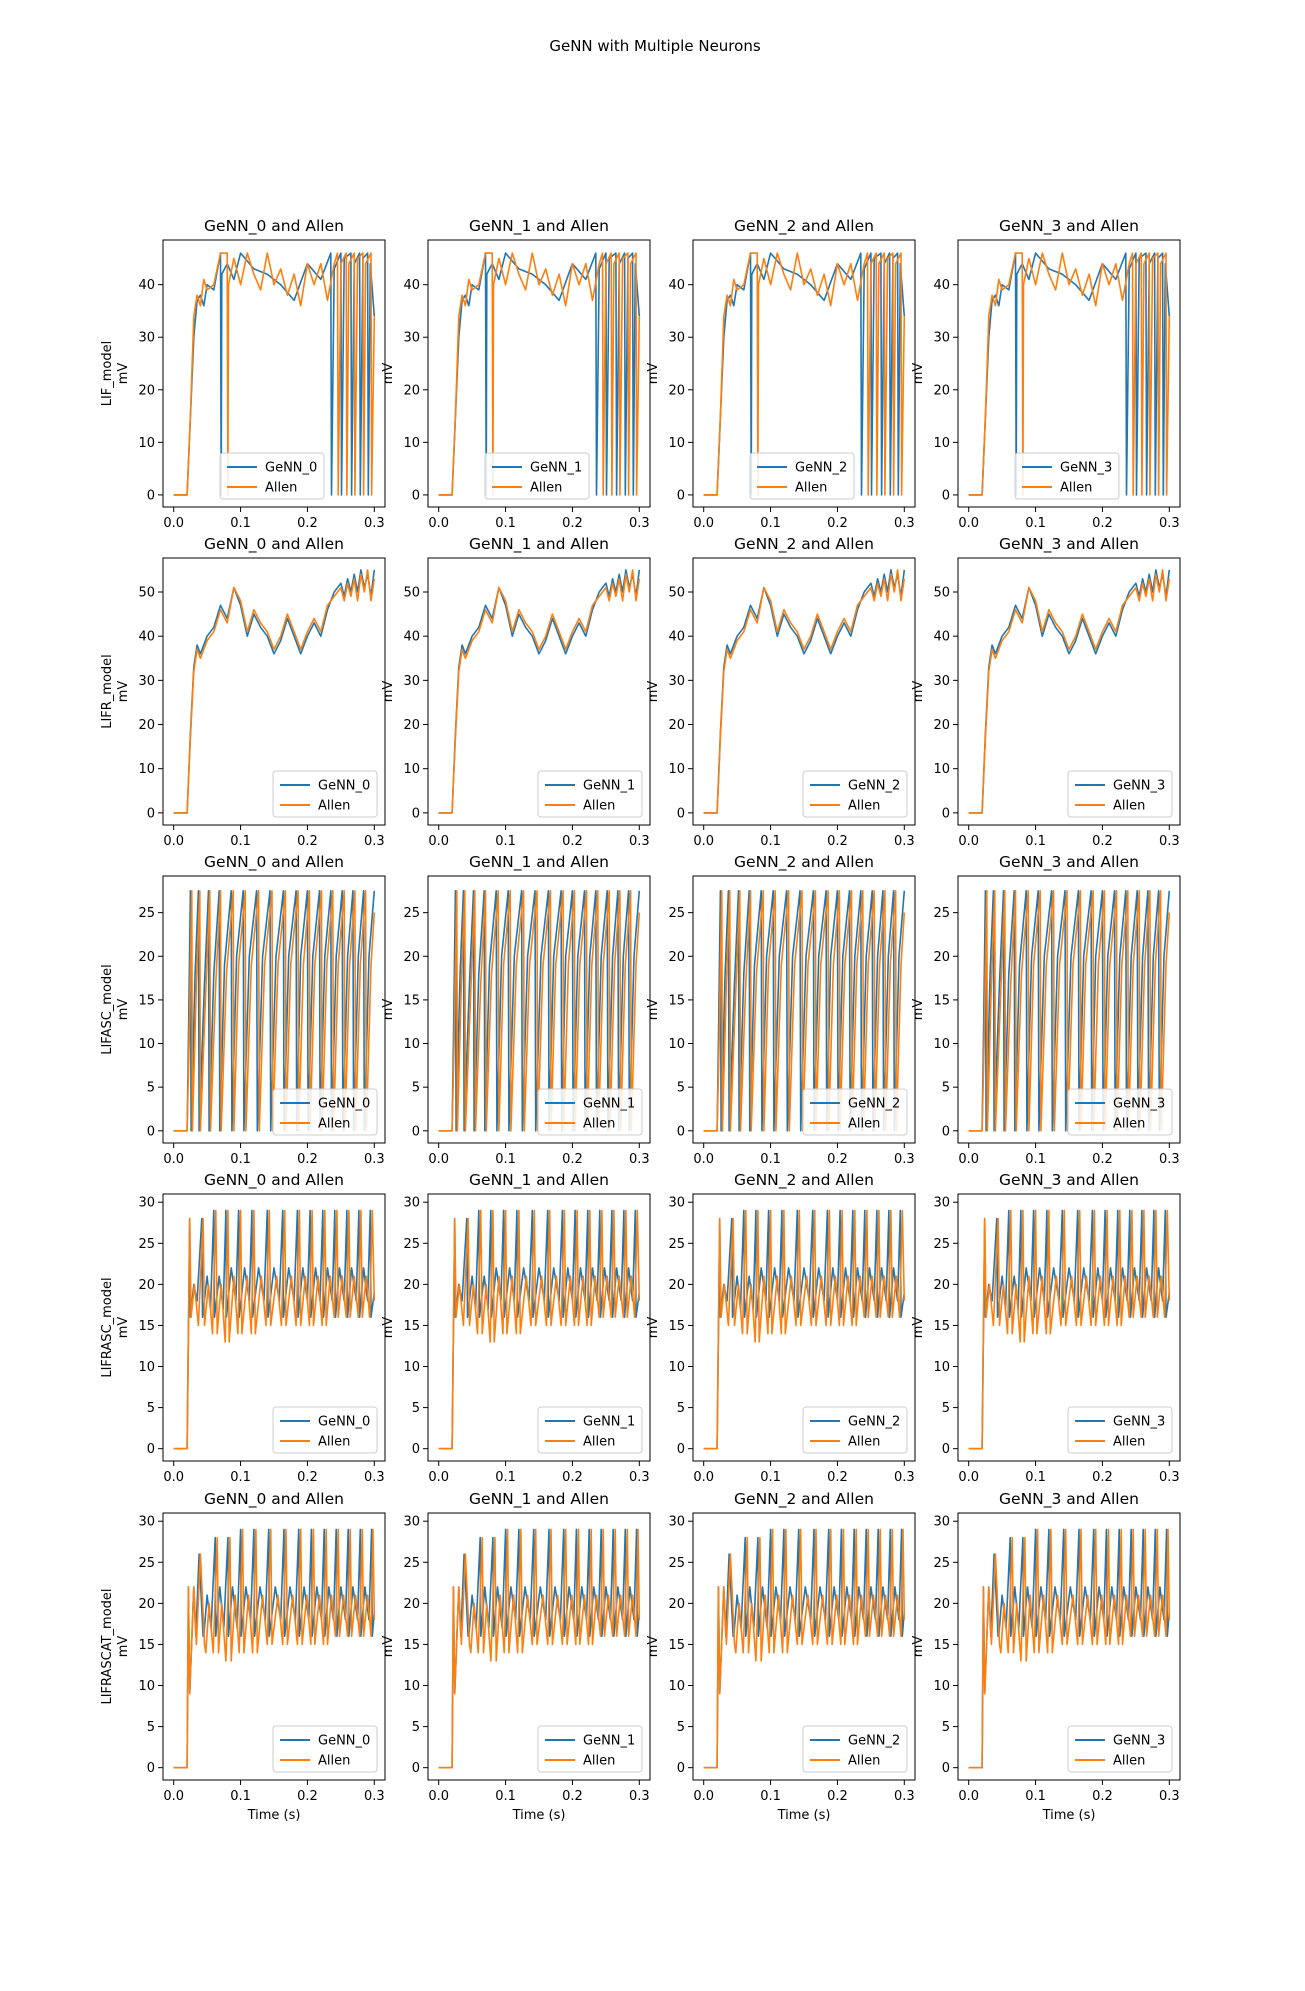 Image resolution: width=1305 pixels, height=1991 pixels. Describe the element at coordinates (274, 226) in the screenshot. I see `subplot-title: GeNN_0 and Allen` at that location.